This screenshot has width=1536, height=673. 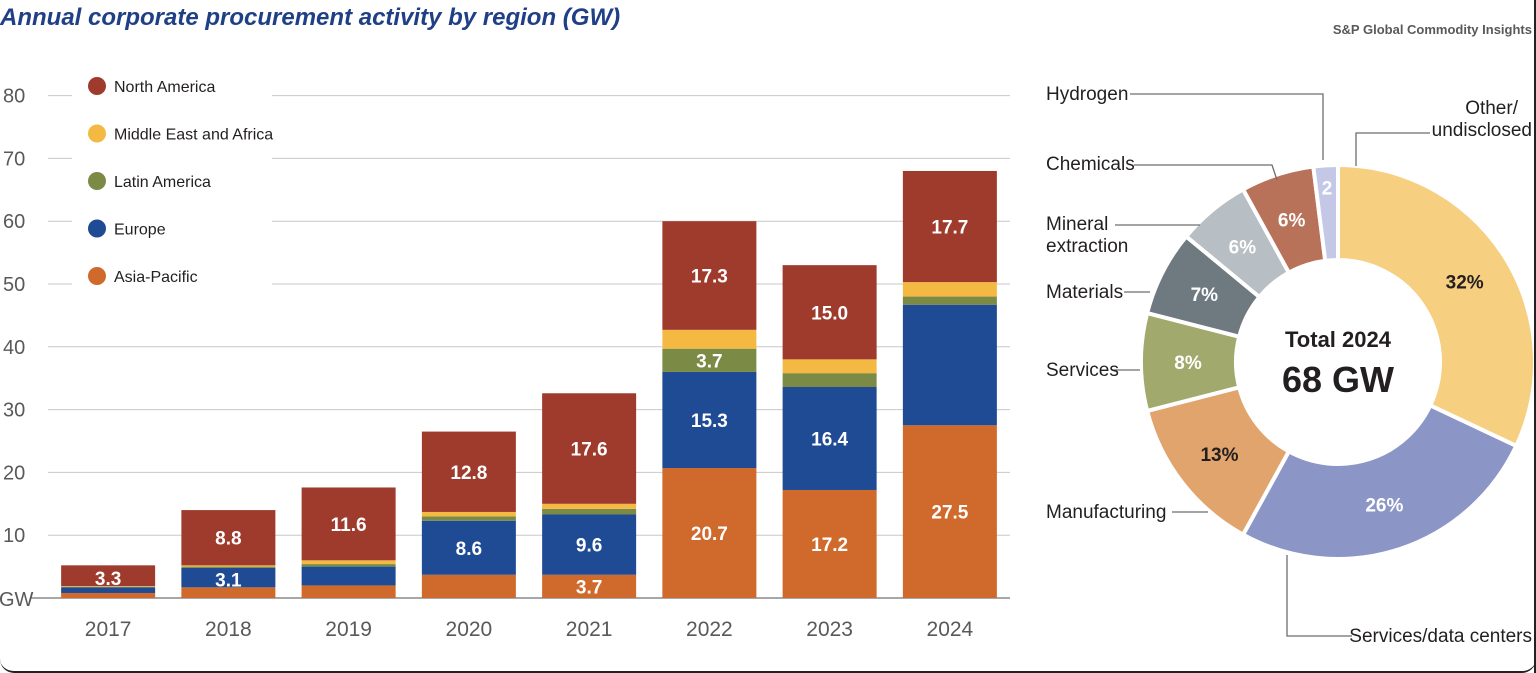 What do you see at coordinates (14, 97) in the screenshot?
I see `y-tick-80: 80` at bounding box center [14, 97].